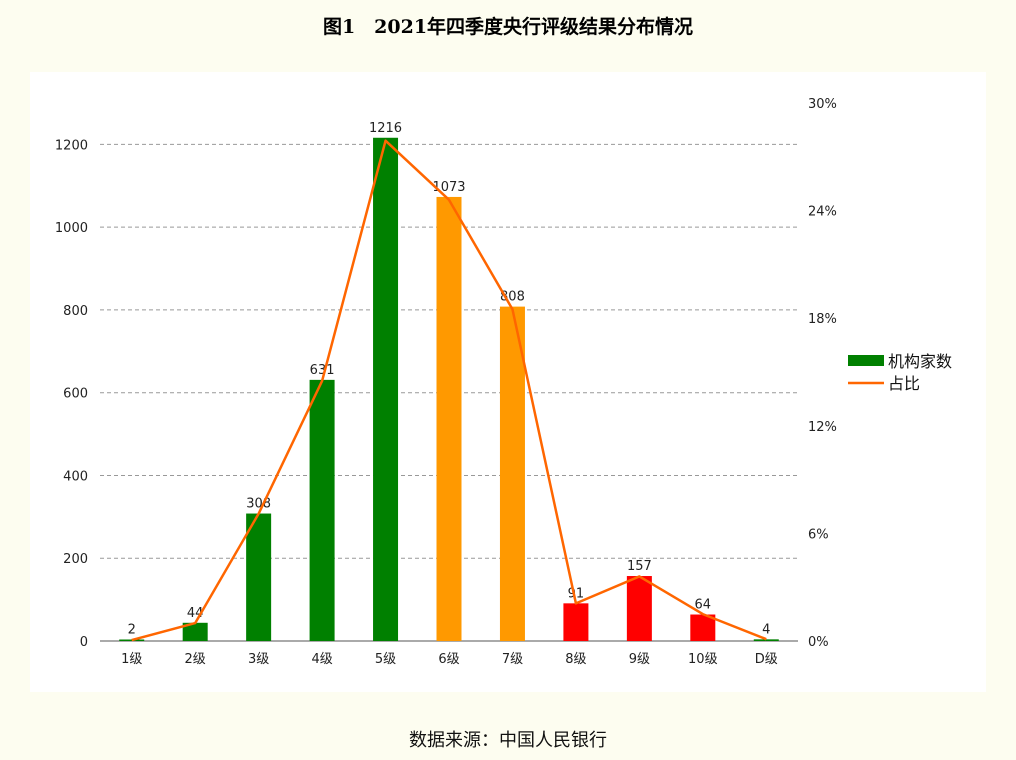  What do you see at coordinates (132, 640) in the screenshot?
I see `bar-1级` at bounding box center [132, 640].